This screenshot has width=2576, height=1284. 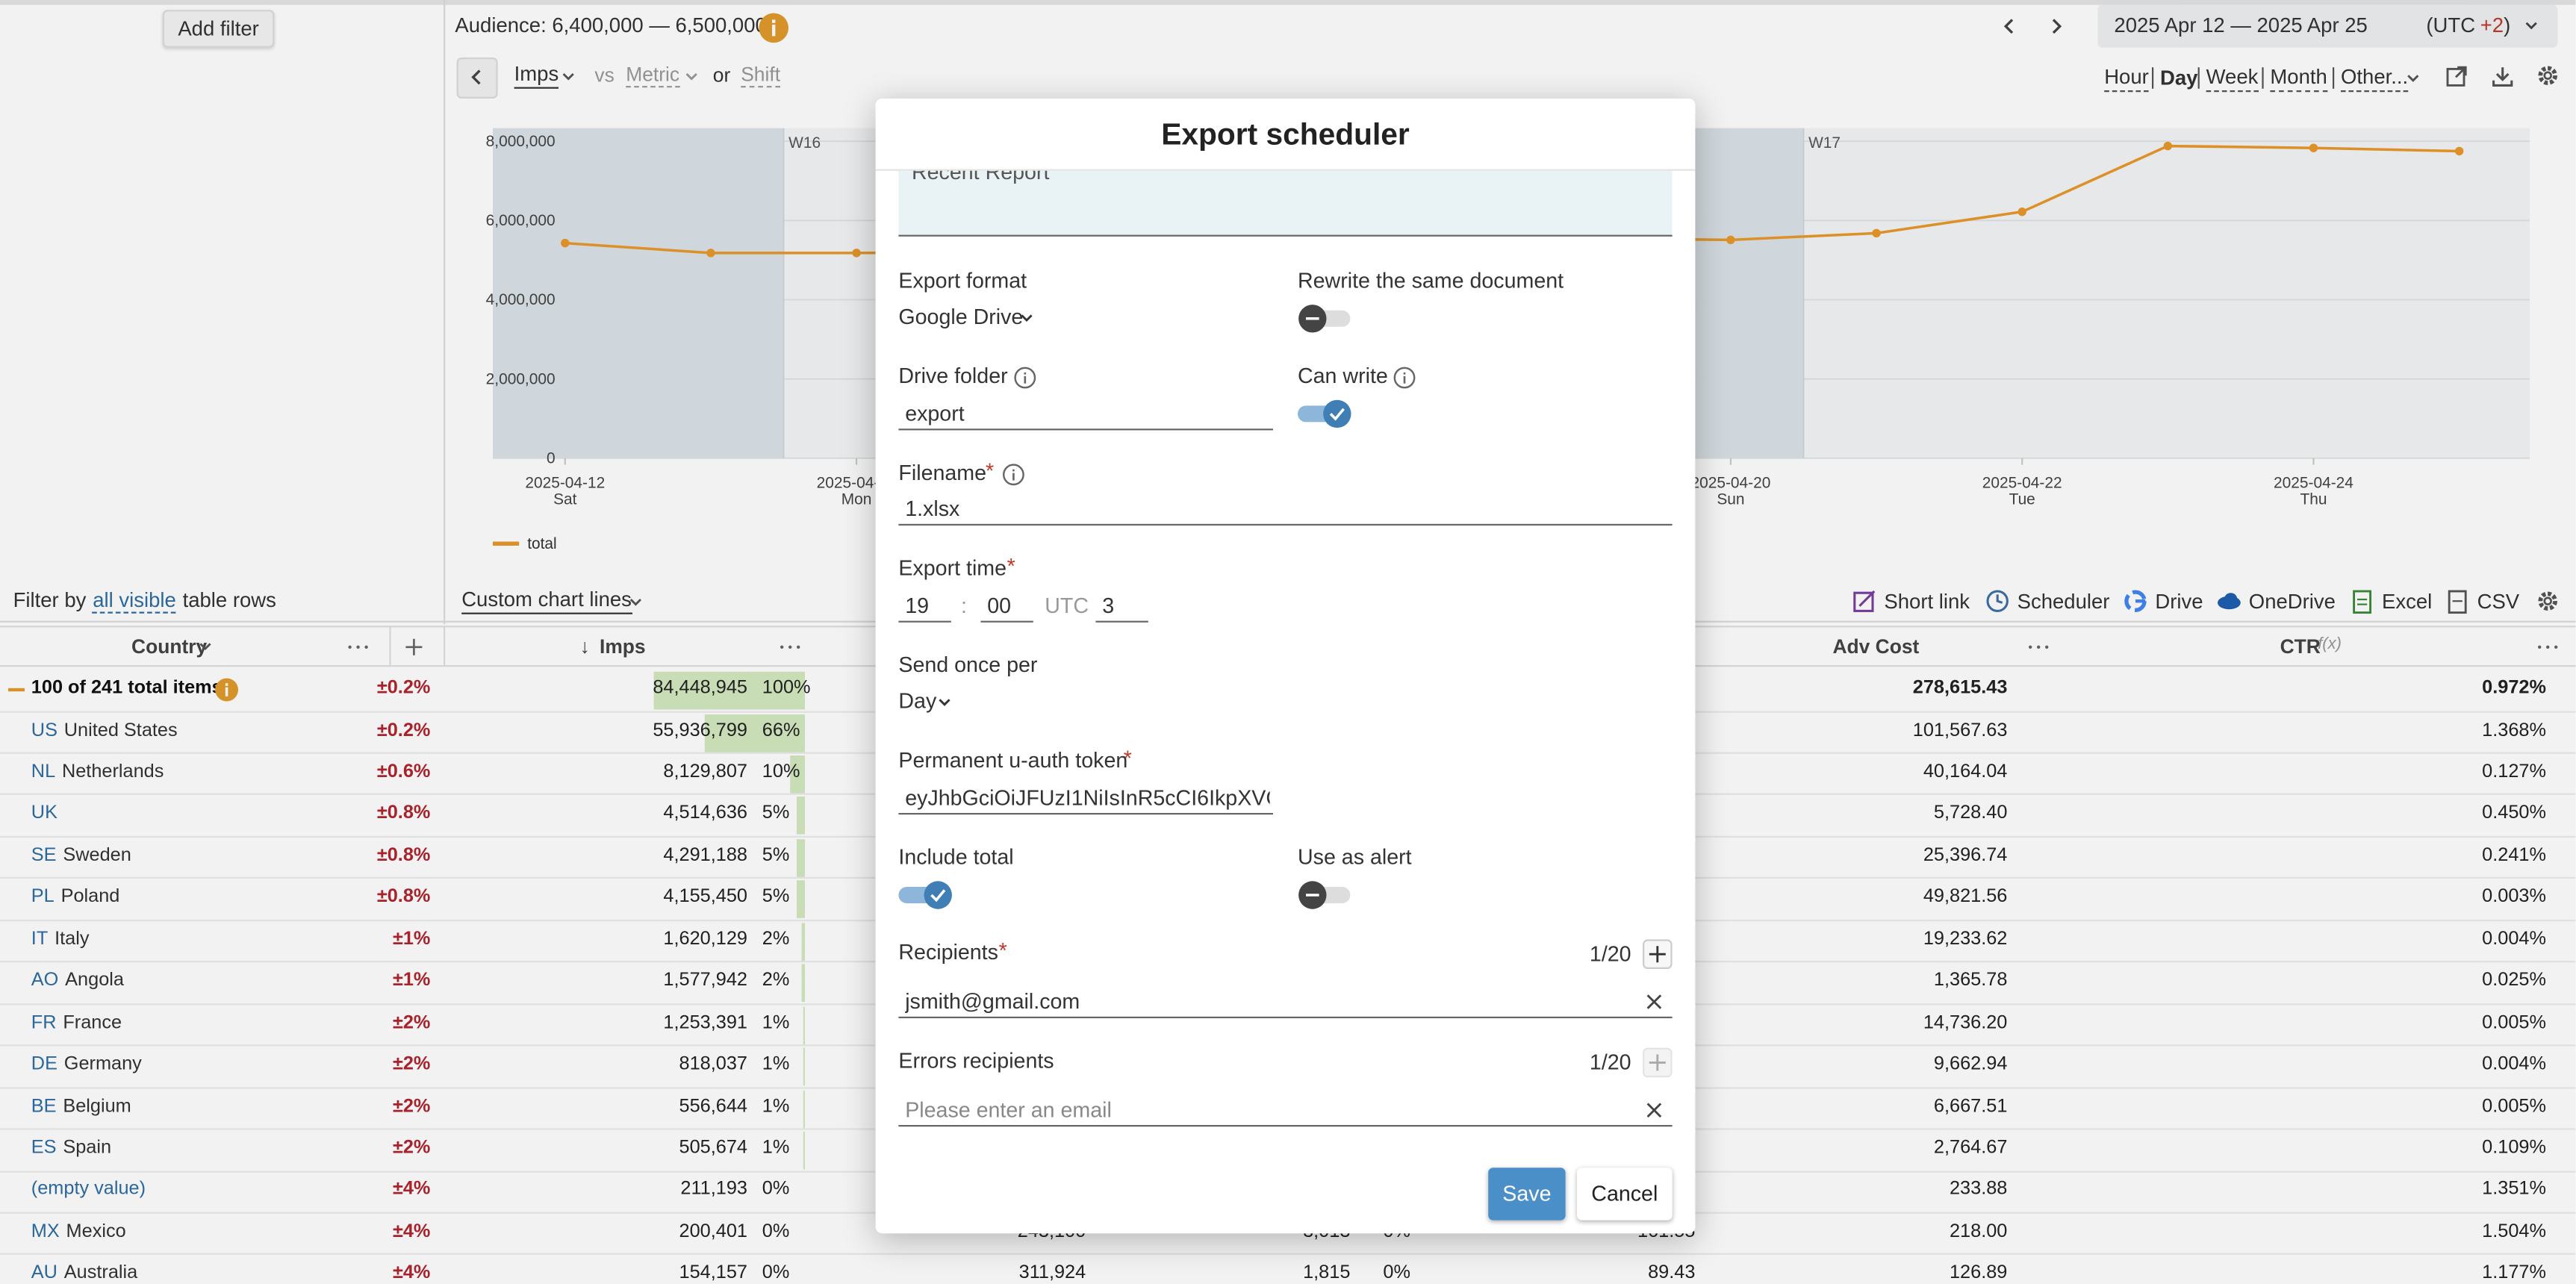 What do you see at coordinates (96, 1231) in the screenshot?
I see `country-name: Mexico` at bounding box center [96, 1231].